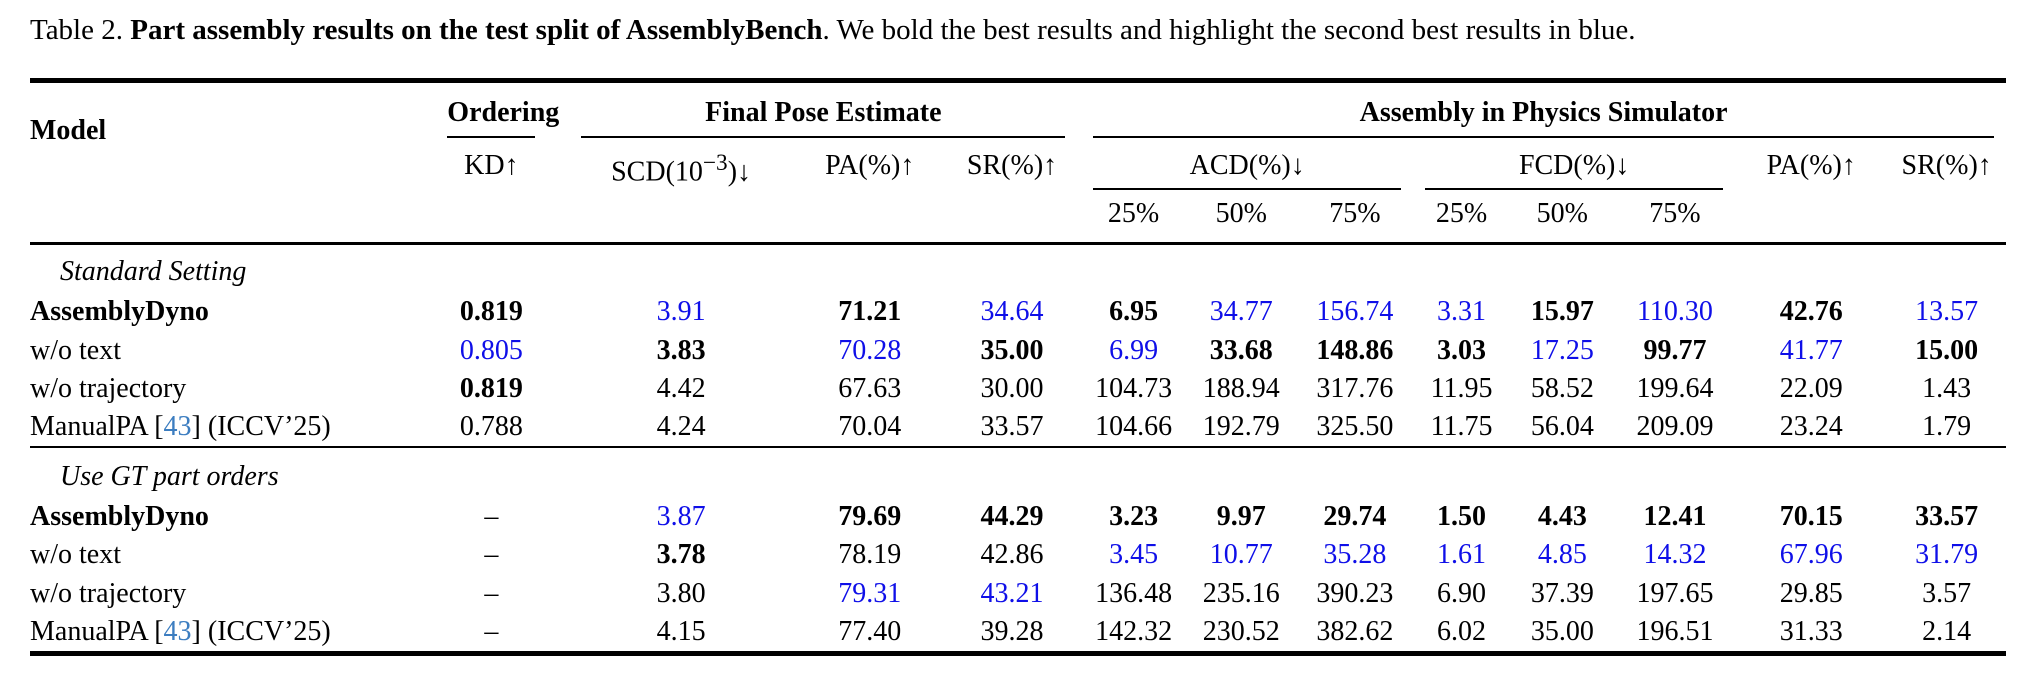 The image size is (2036, 686). What do you see at coordinates (1462, 312) in the screenshot?
I see `value-cell: 3.31` at bounding box center [1462, 312].